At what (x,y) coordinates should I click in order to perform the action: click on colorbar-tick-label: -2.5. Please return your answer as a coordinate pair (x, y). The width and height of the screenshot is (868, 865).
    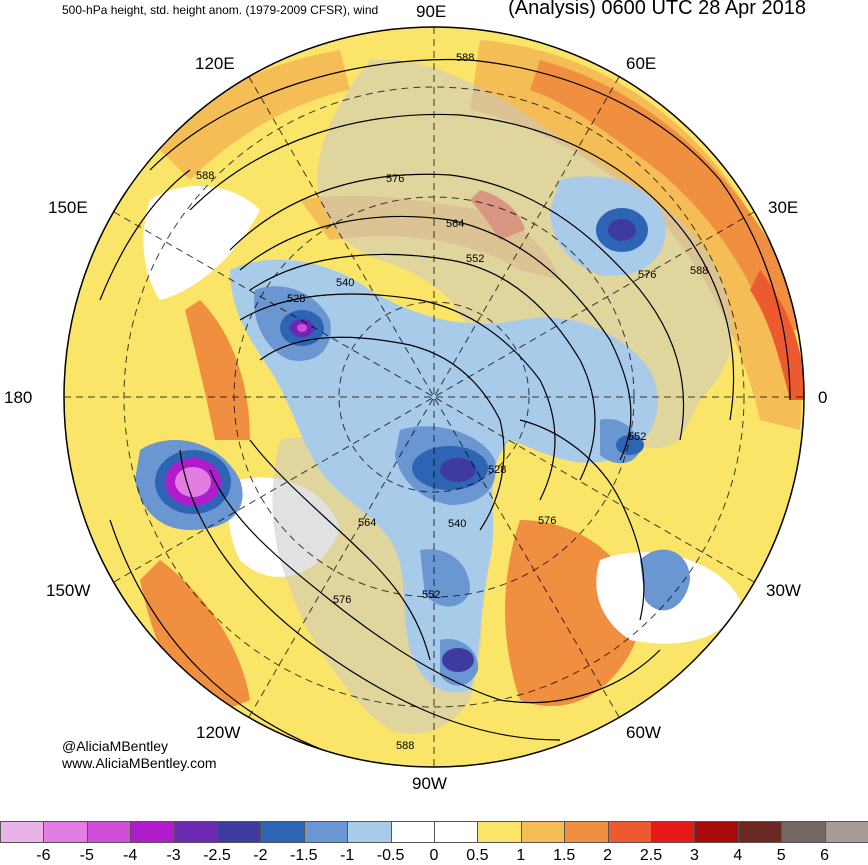
    Looking at the image, I should click on (217, 855).